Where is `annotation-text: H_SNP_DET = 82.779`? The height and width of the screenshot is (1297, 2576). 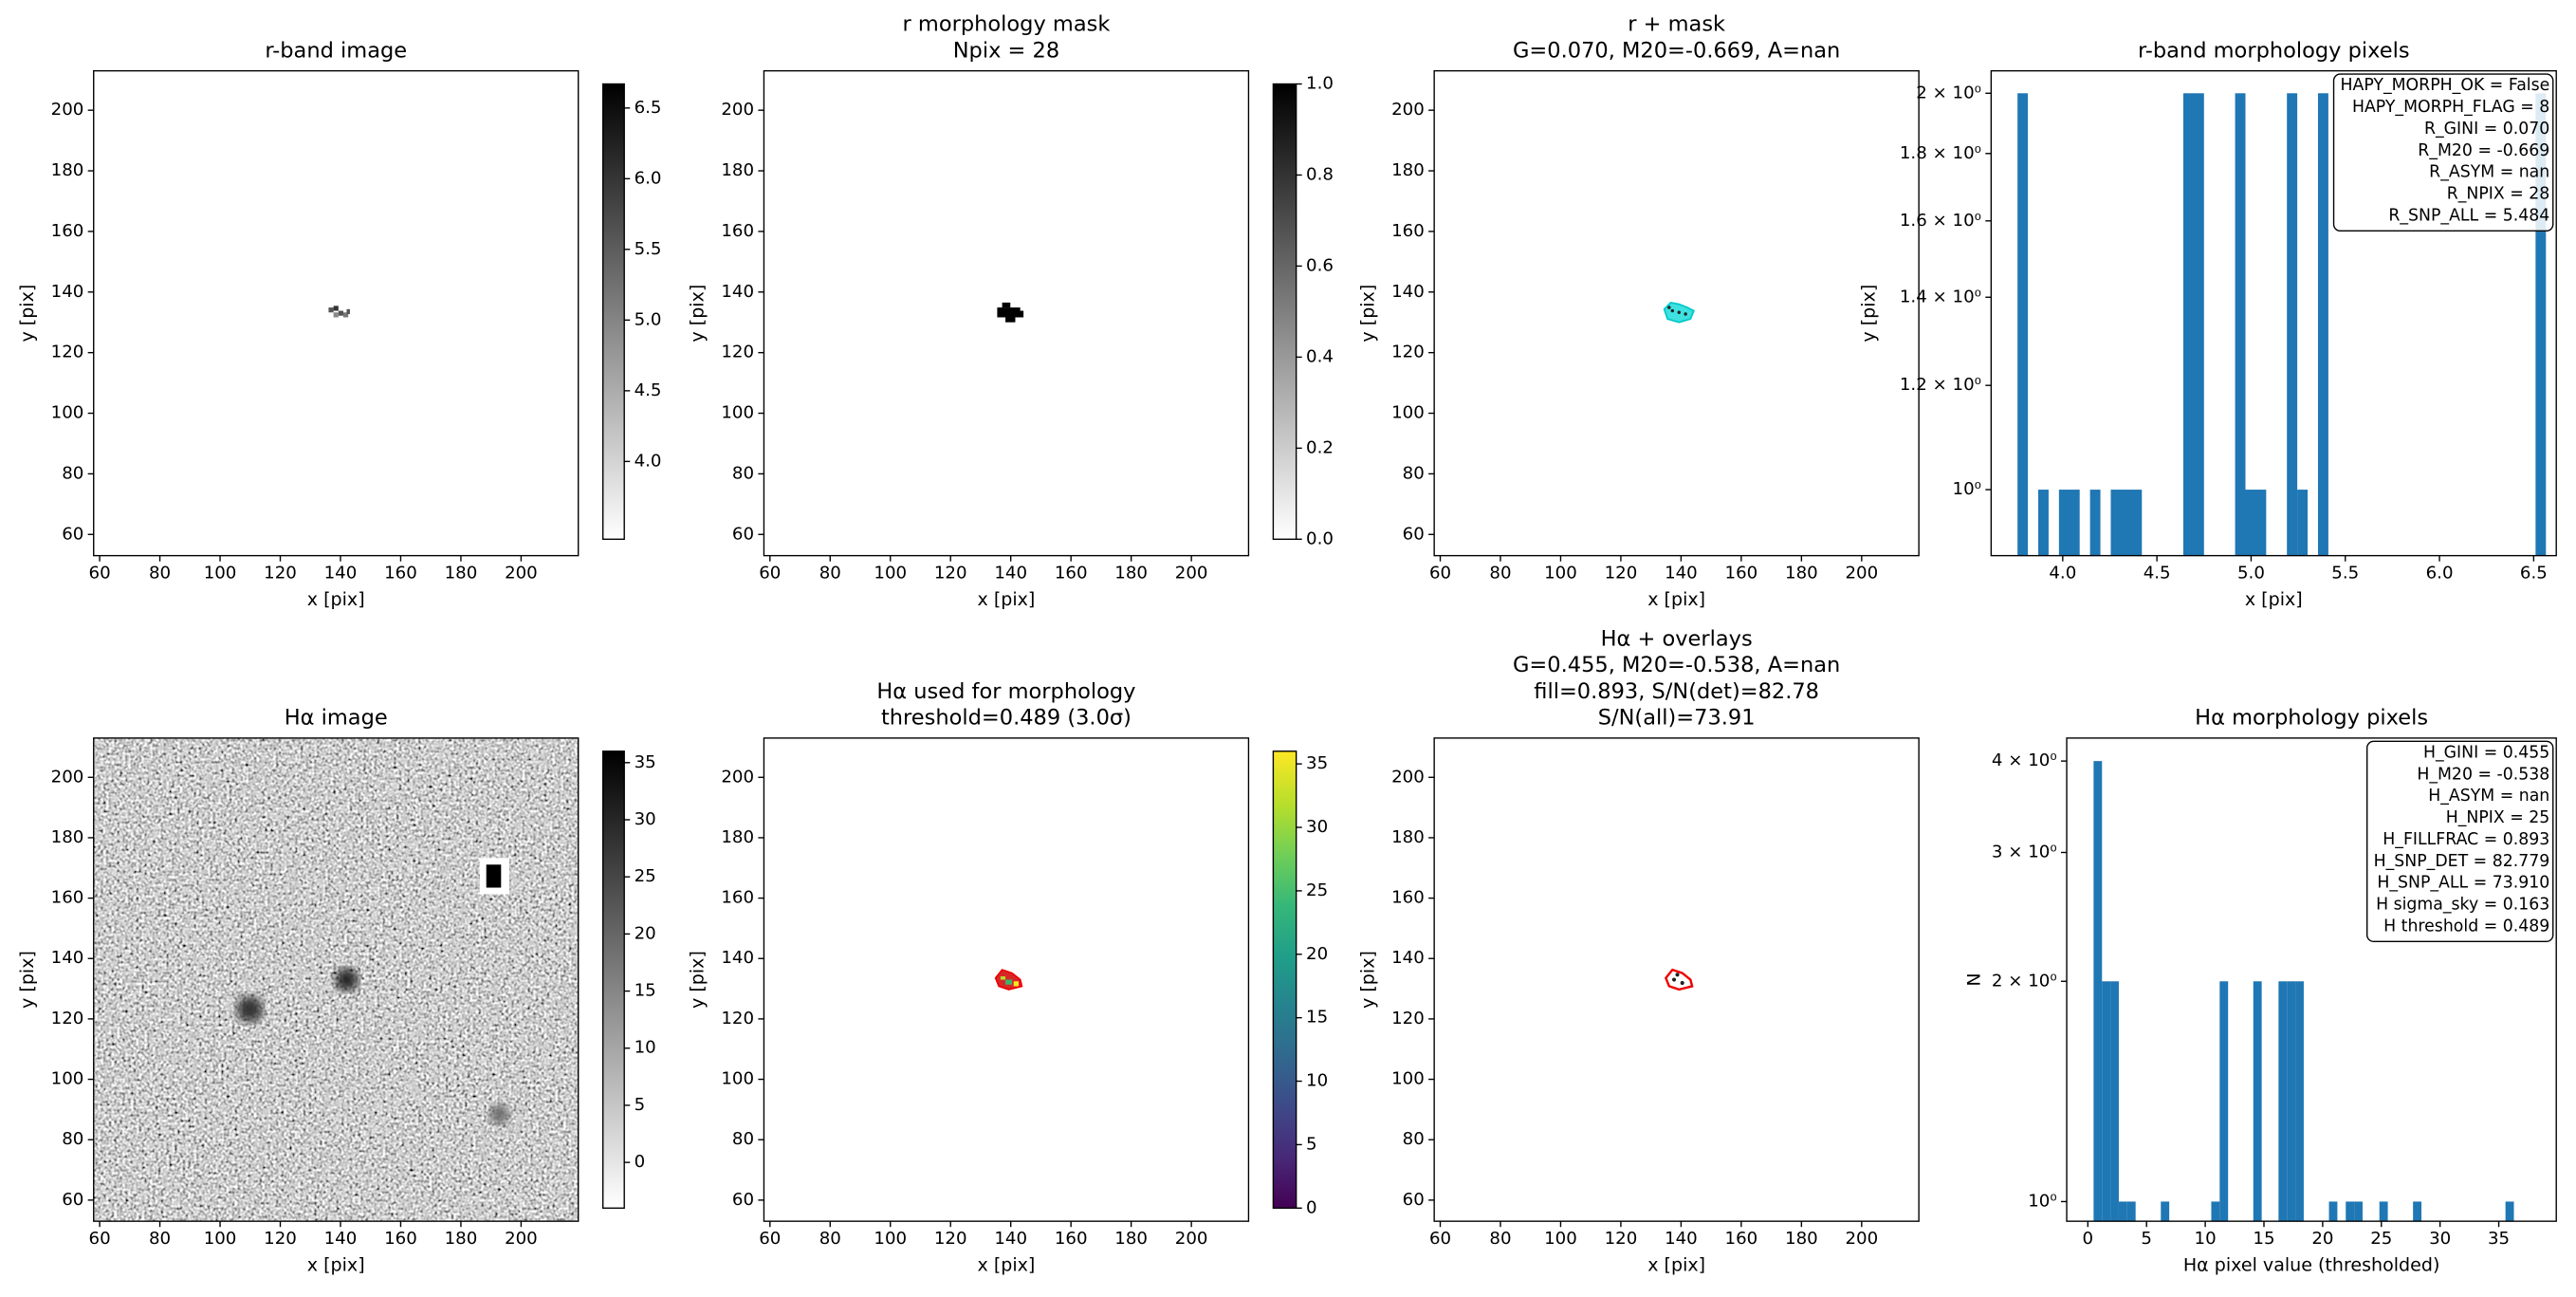 annotation-text: H_SNP_DET = 82.779 is located at coordinates (2462, 862).